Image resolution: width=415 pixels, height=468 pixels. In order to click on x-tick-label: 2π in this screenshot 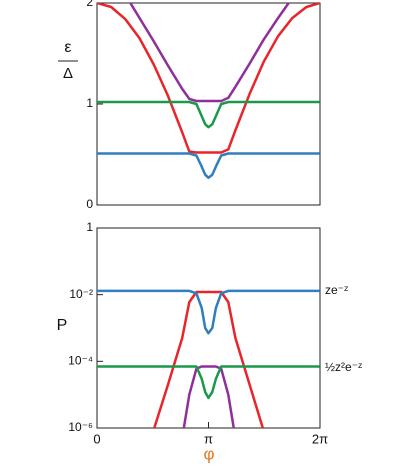, I will do `click(320, 438)`.